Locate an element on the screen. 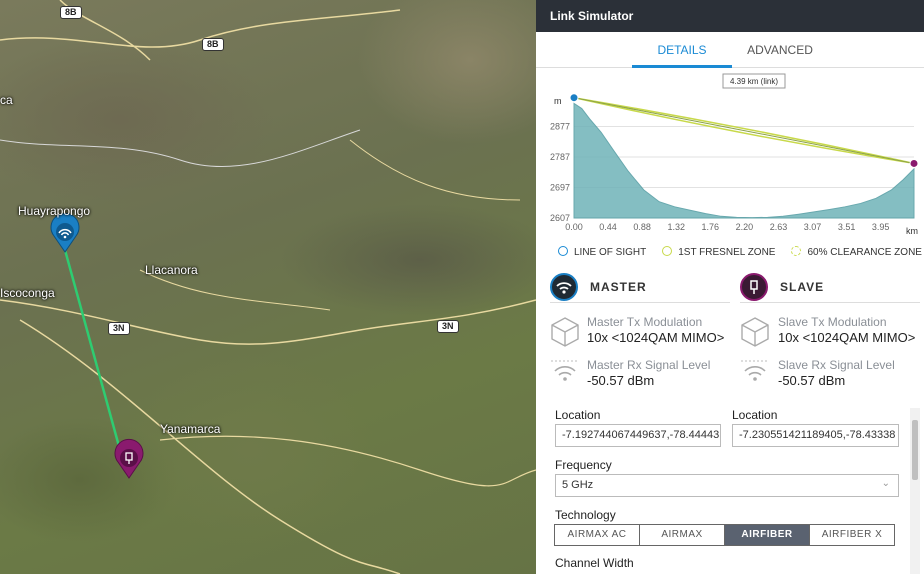 This screenshot has height=574, width=924. master-tx-modulation: Master Tx Modulation 10x <1024QAM MIMO> is located at coordinates (656, 330).